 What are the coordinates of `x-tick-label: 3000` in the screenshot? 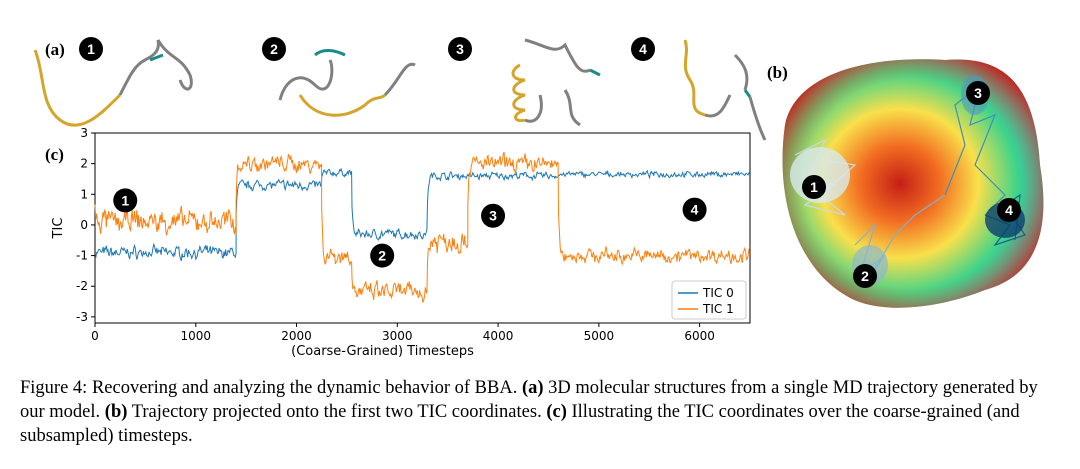 It's located at (397, 336).